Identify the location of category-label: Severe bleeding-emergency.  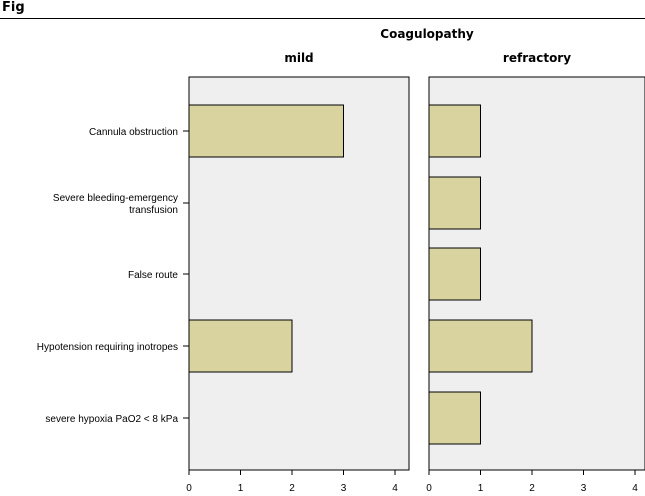
(115, 198).